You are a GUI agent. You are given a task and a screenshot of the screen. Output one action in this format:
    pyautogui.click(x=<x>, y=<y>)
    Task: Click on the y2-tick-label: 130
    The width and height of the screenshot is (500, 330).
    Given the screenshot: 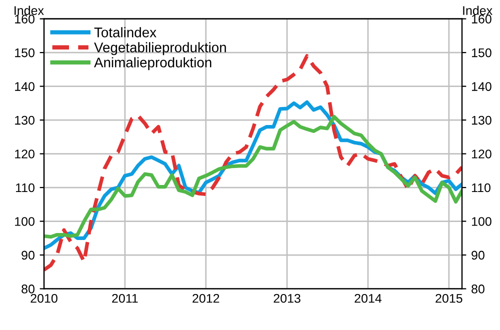 What is the action you would take?
    pyautogui.click(x=482, y=120)
    